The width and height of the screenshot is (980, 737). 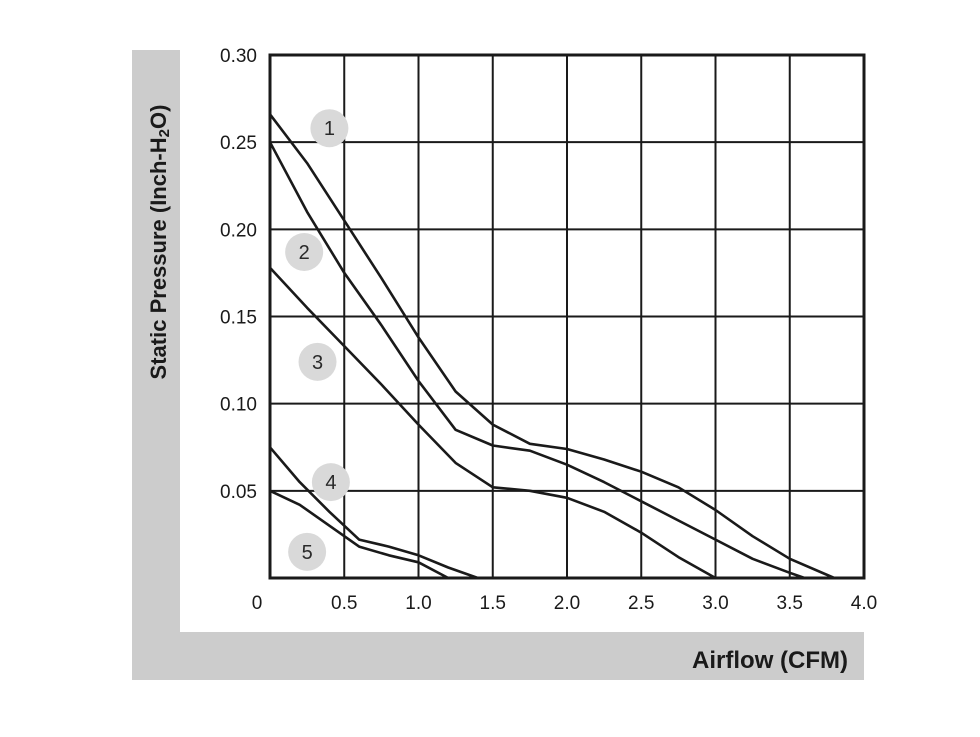 What do you see at coordinates (164, 133) in the screenshot?
I see `y-axis-title-subscript: 2` at bounding box center [164, 133].